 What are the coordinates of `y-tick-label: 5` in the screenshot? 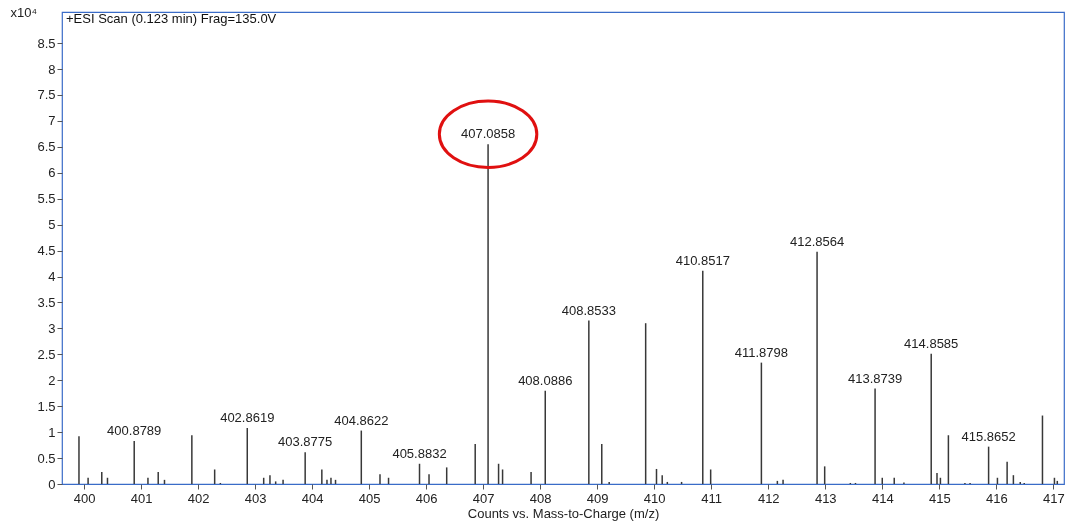 It's located at (52, 225).